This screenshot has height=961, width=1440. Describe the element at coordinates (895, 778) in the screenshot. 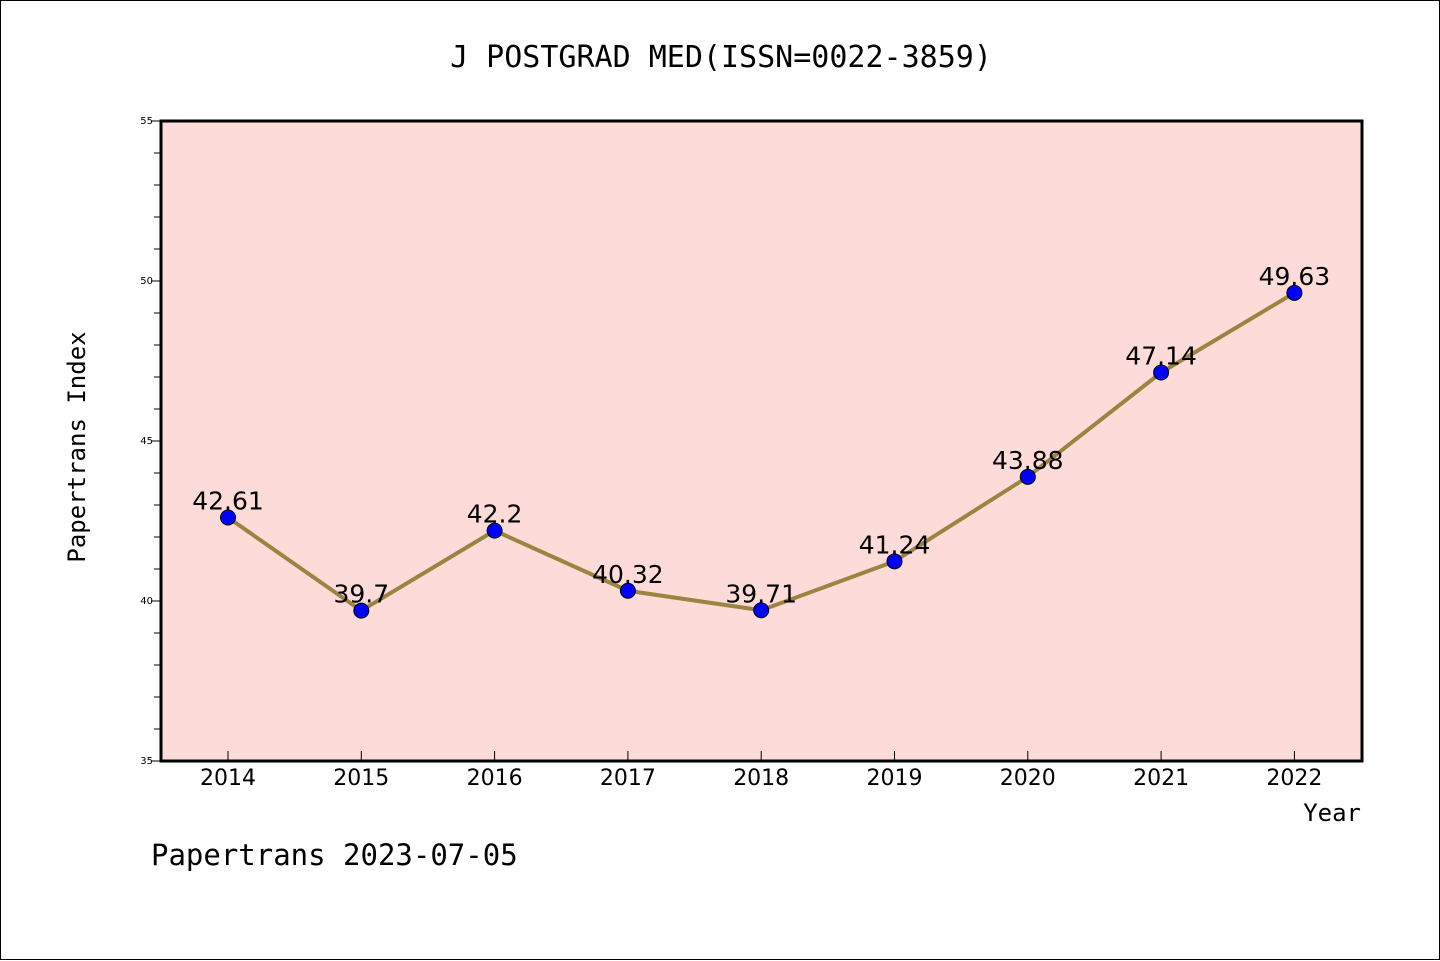

I see `x-tick-label: 2019` at that location.